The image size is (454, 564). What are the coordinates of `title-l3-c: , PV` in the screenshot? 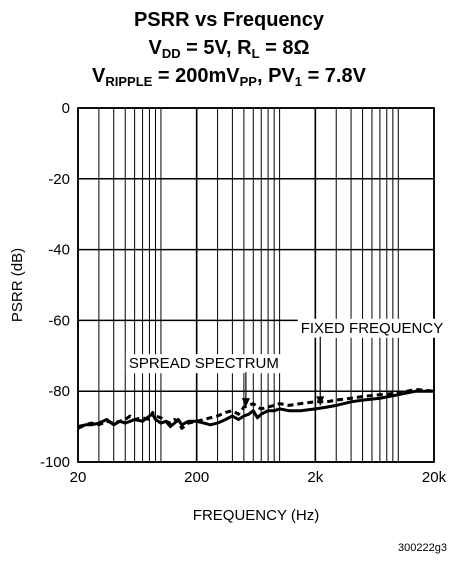 It's located at (276, 76).